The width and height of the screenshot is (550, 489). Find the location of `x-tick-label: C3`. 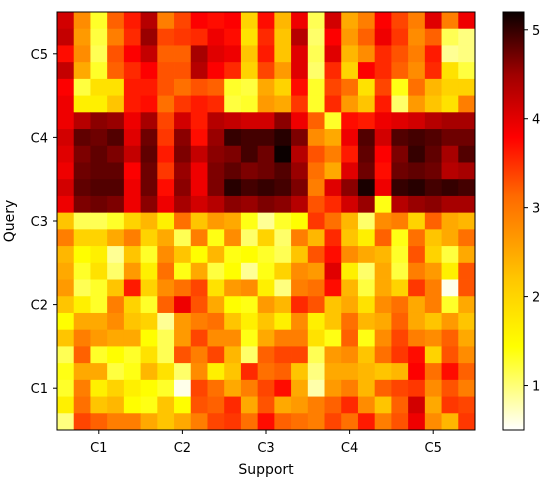

x-tick-label: C3 is located at coordinates (265, 448).